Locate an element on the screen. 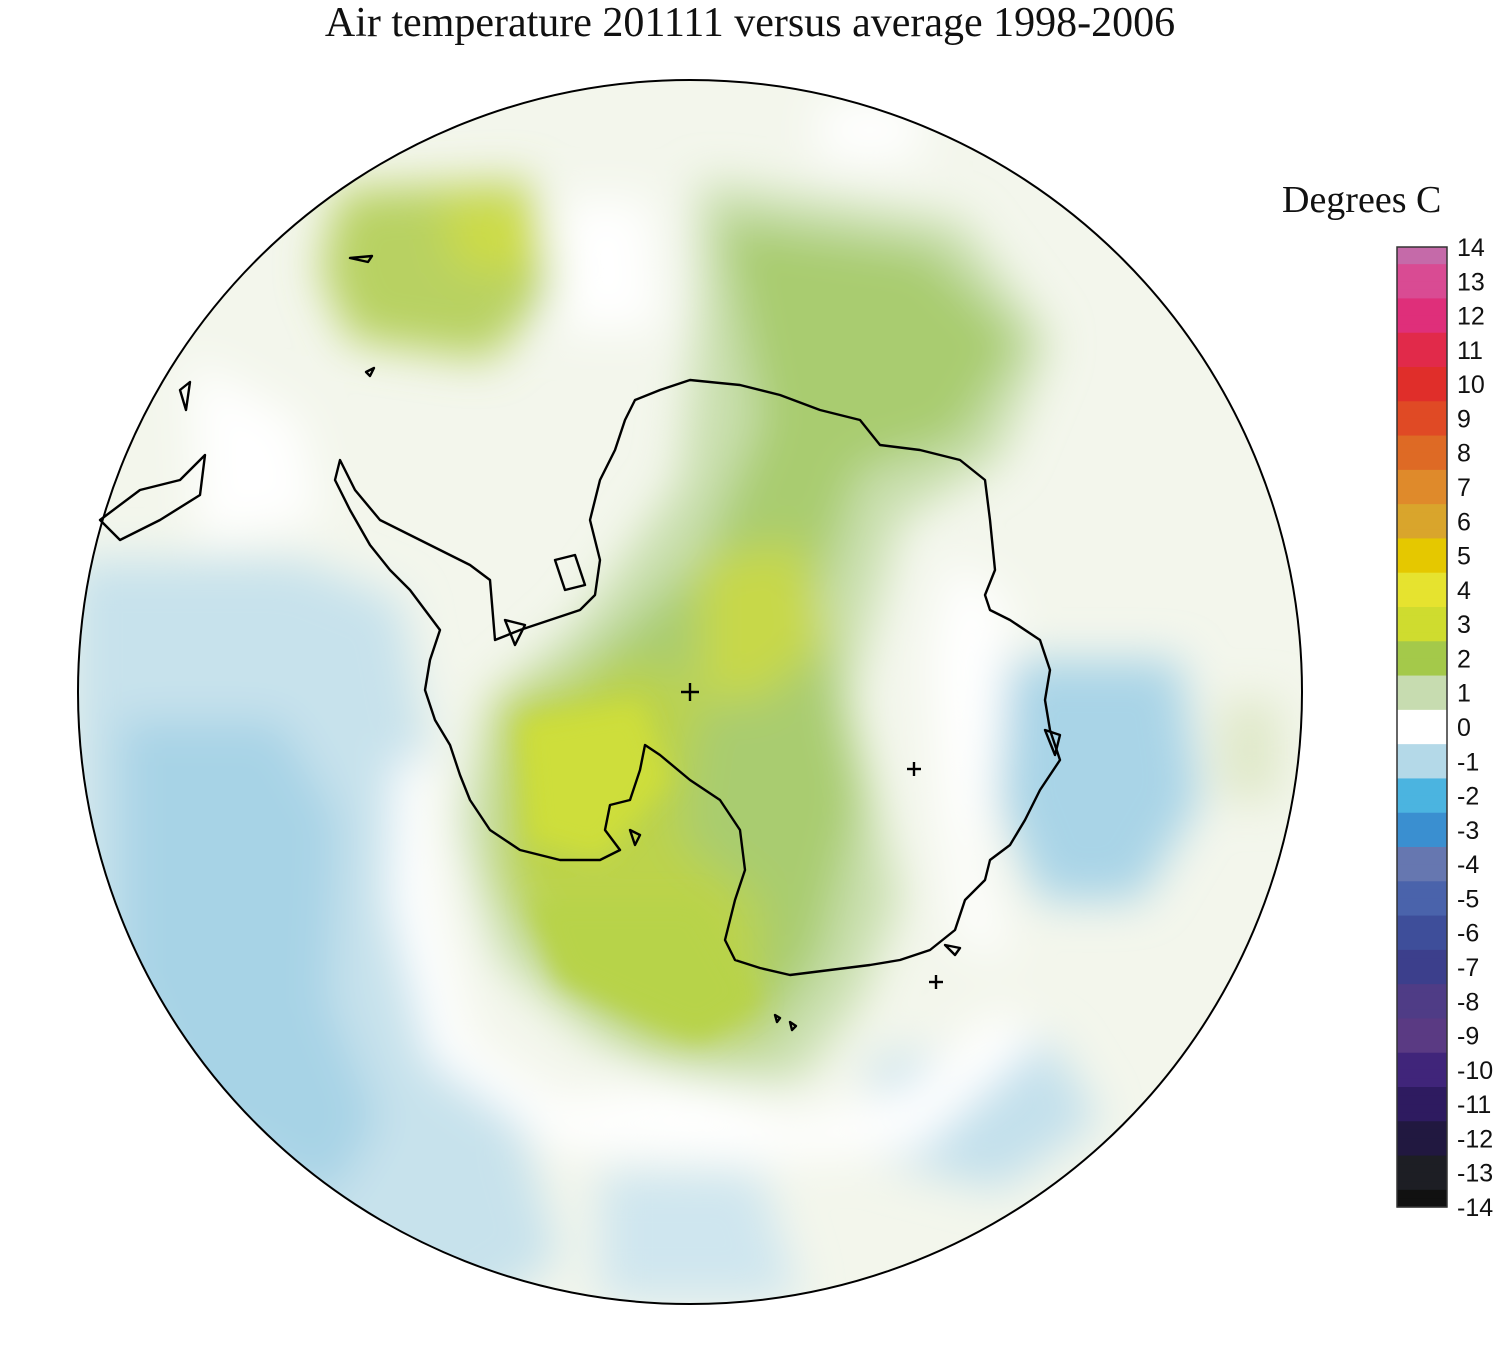 This screenshot has width=1500, height=1370. colorbar-tick-label: 10 is located at coordinates (1471, 385).